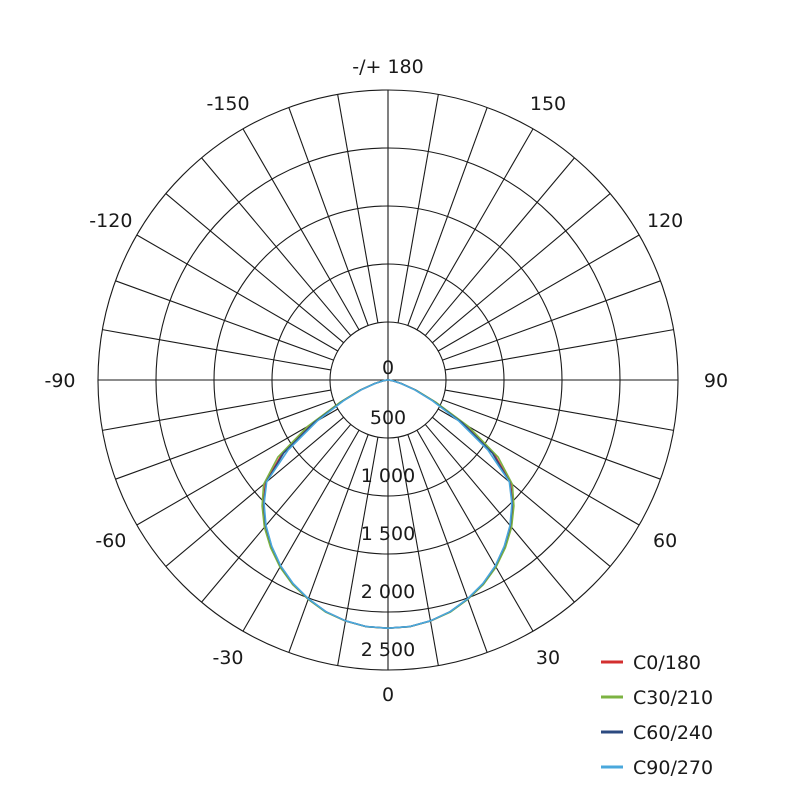 This screenshot has height=800, width=800. Describe the element at coordinates (665, 541) in the screenshot. I see `angle-label: 60` at that location.